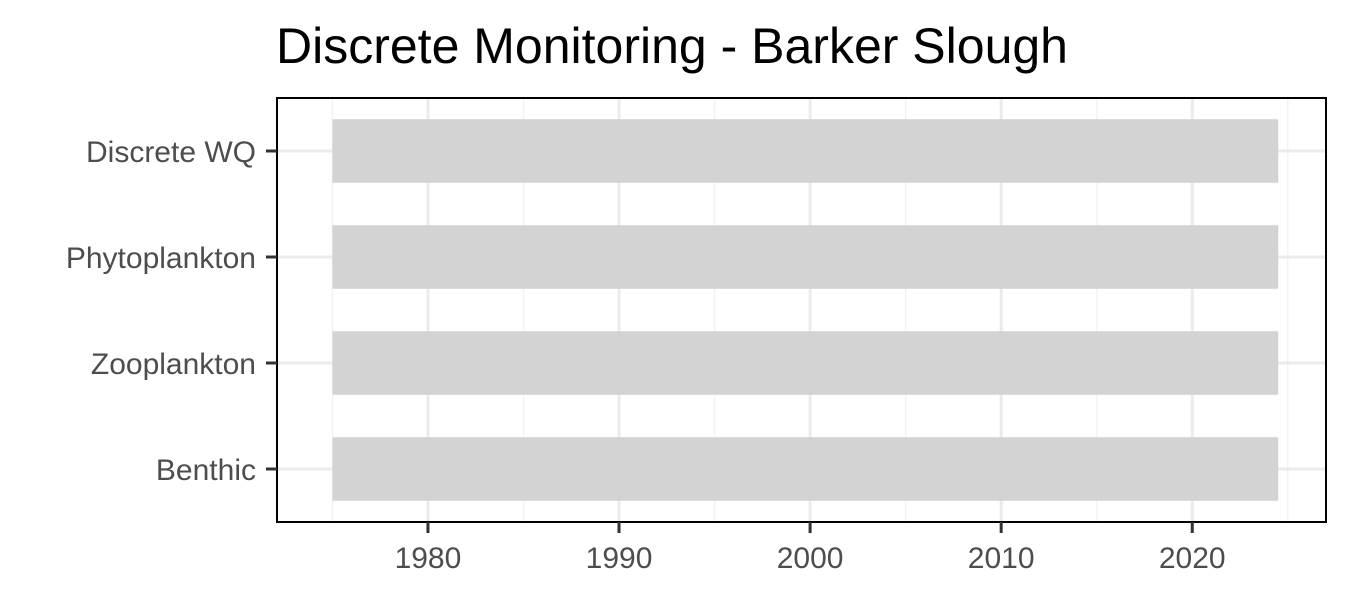 The height and width of the screenshot is (600, 1350). Describe the element at coordinates (619, 558) in the screenshot. I see `x-tick-label: 1990` at that location.